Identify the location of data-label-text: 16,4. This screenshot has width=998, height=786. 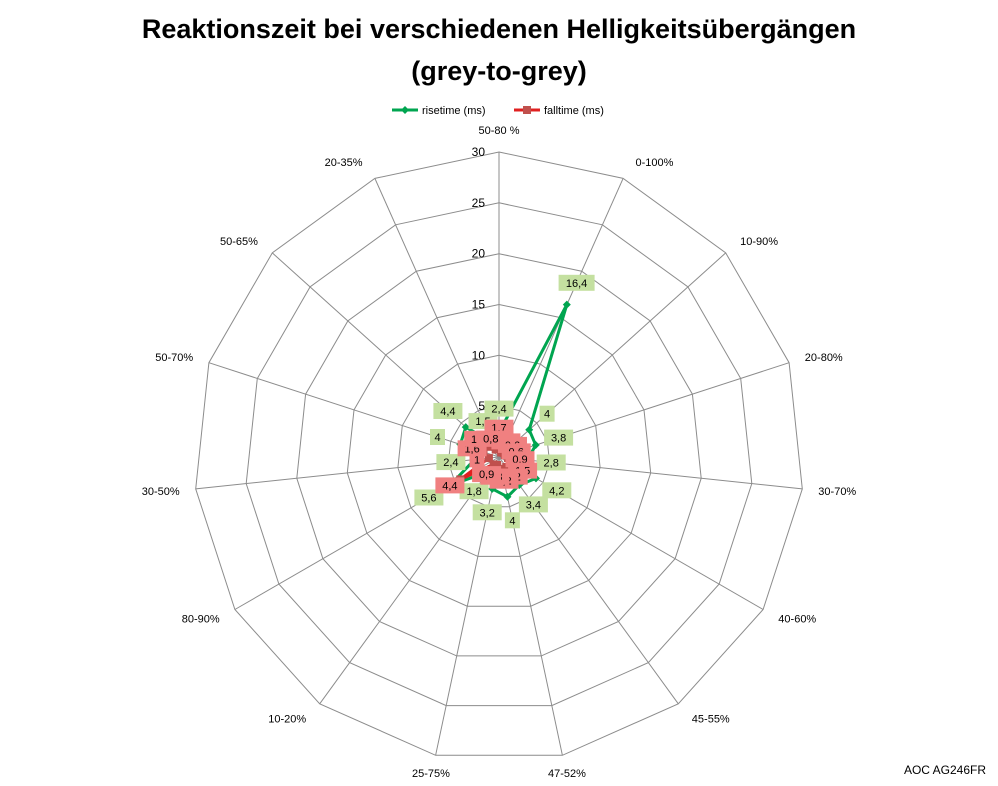
(576, 284).